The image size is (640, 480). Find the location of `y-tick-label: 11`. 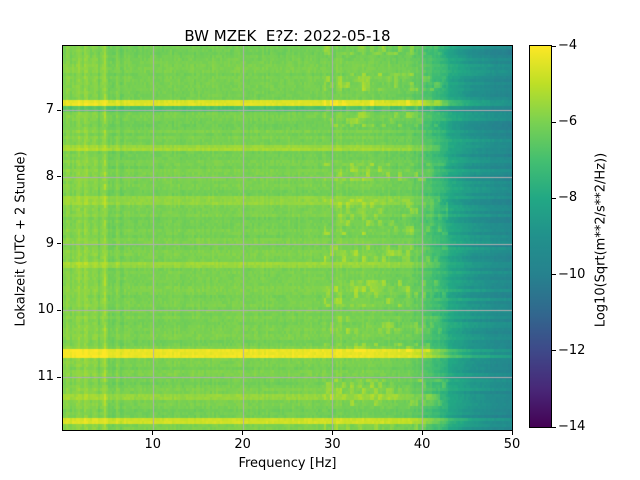

y-tick-label: 11 is located at coordinates (45, 377).